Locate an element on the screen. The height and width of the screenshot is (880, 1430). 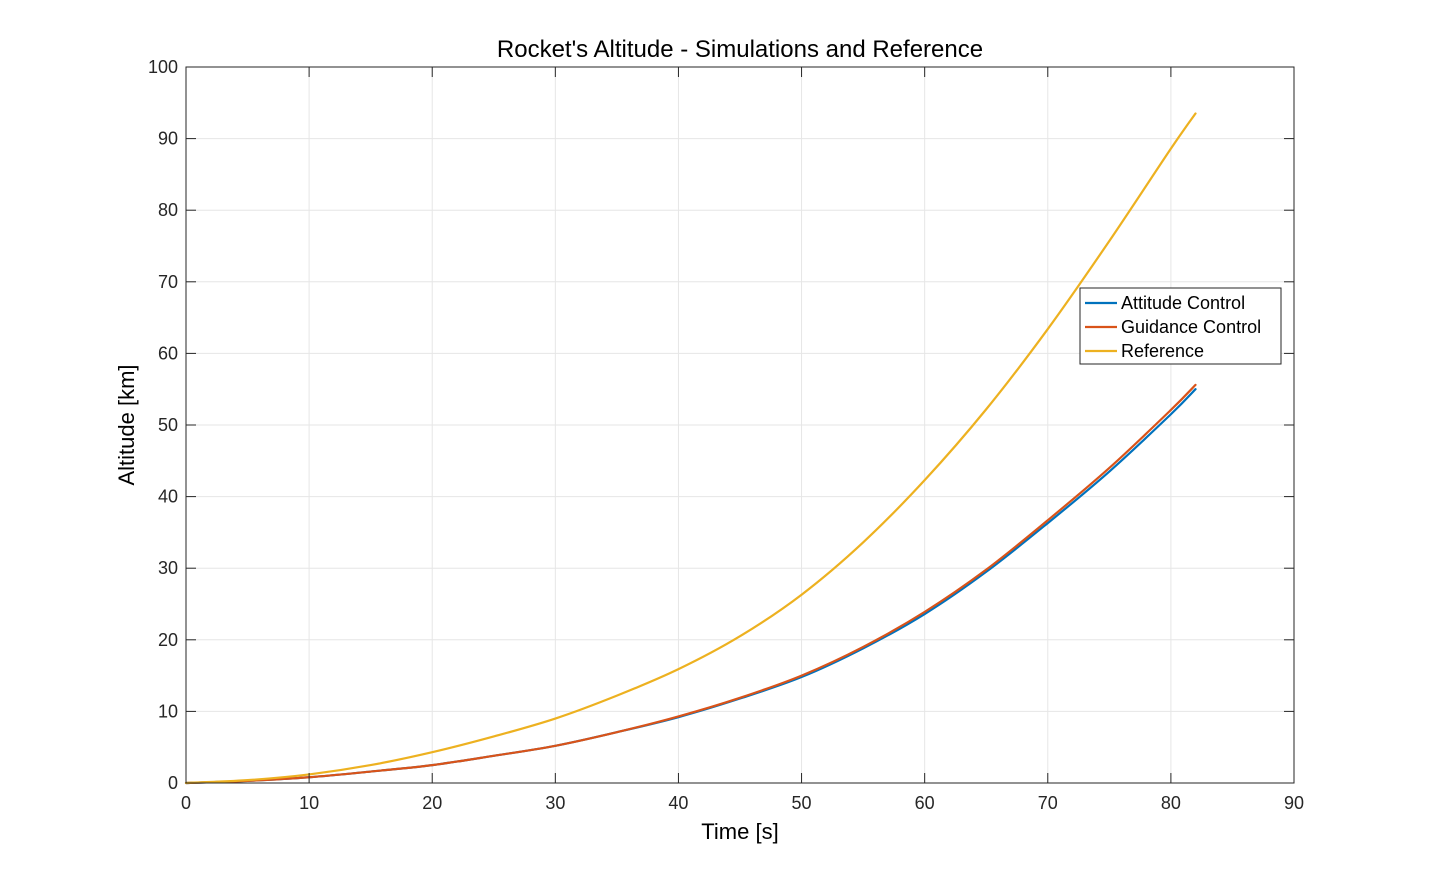
x-tick-label: 80 is located at coordinates (1171, 803).